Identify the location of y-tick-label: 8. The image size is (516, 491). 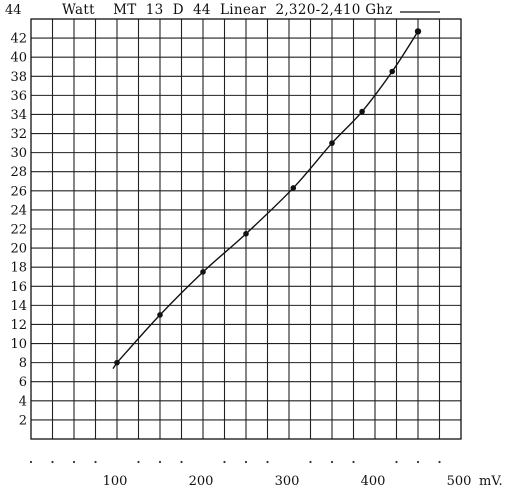
(23, 363).